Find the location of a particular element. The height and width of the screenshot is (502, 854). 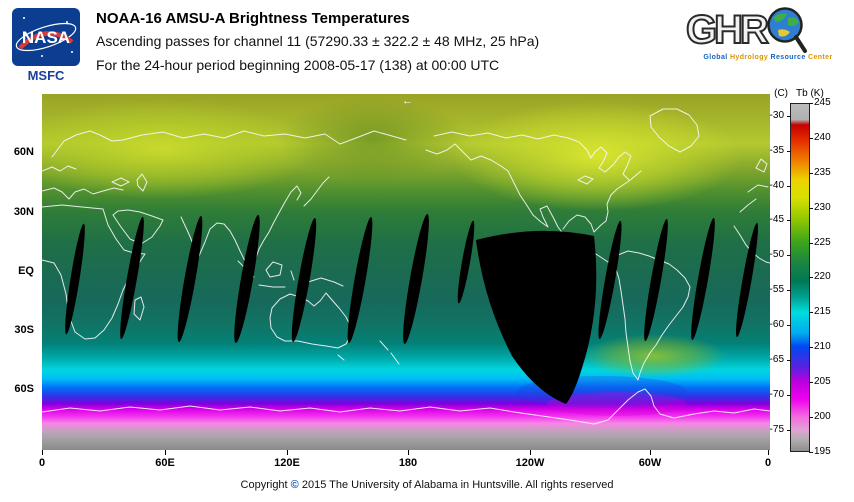

celsius-tick-label: -45 is located at coordinates (772, 219).